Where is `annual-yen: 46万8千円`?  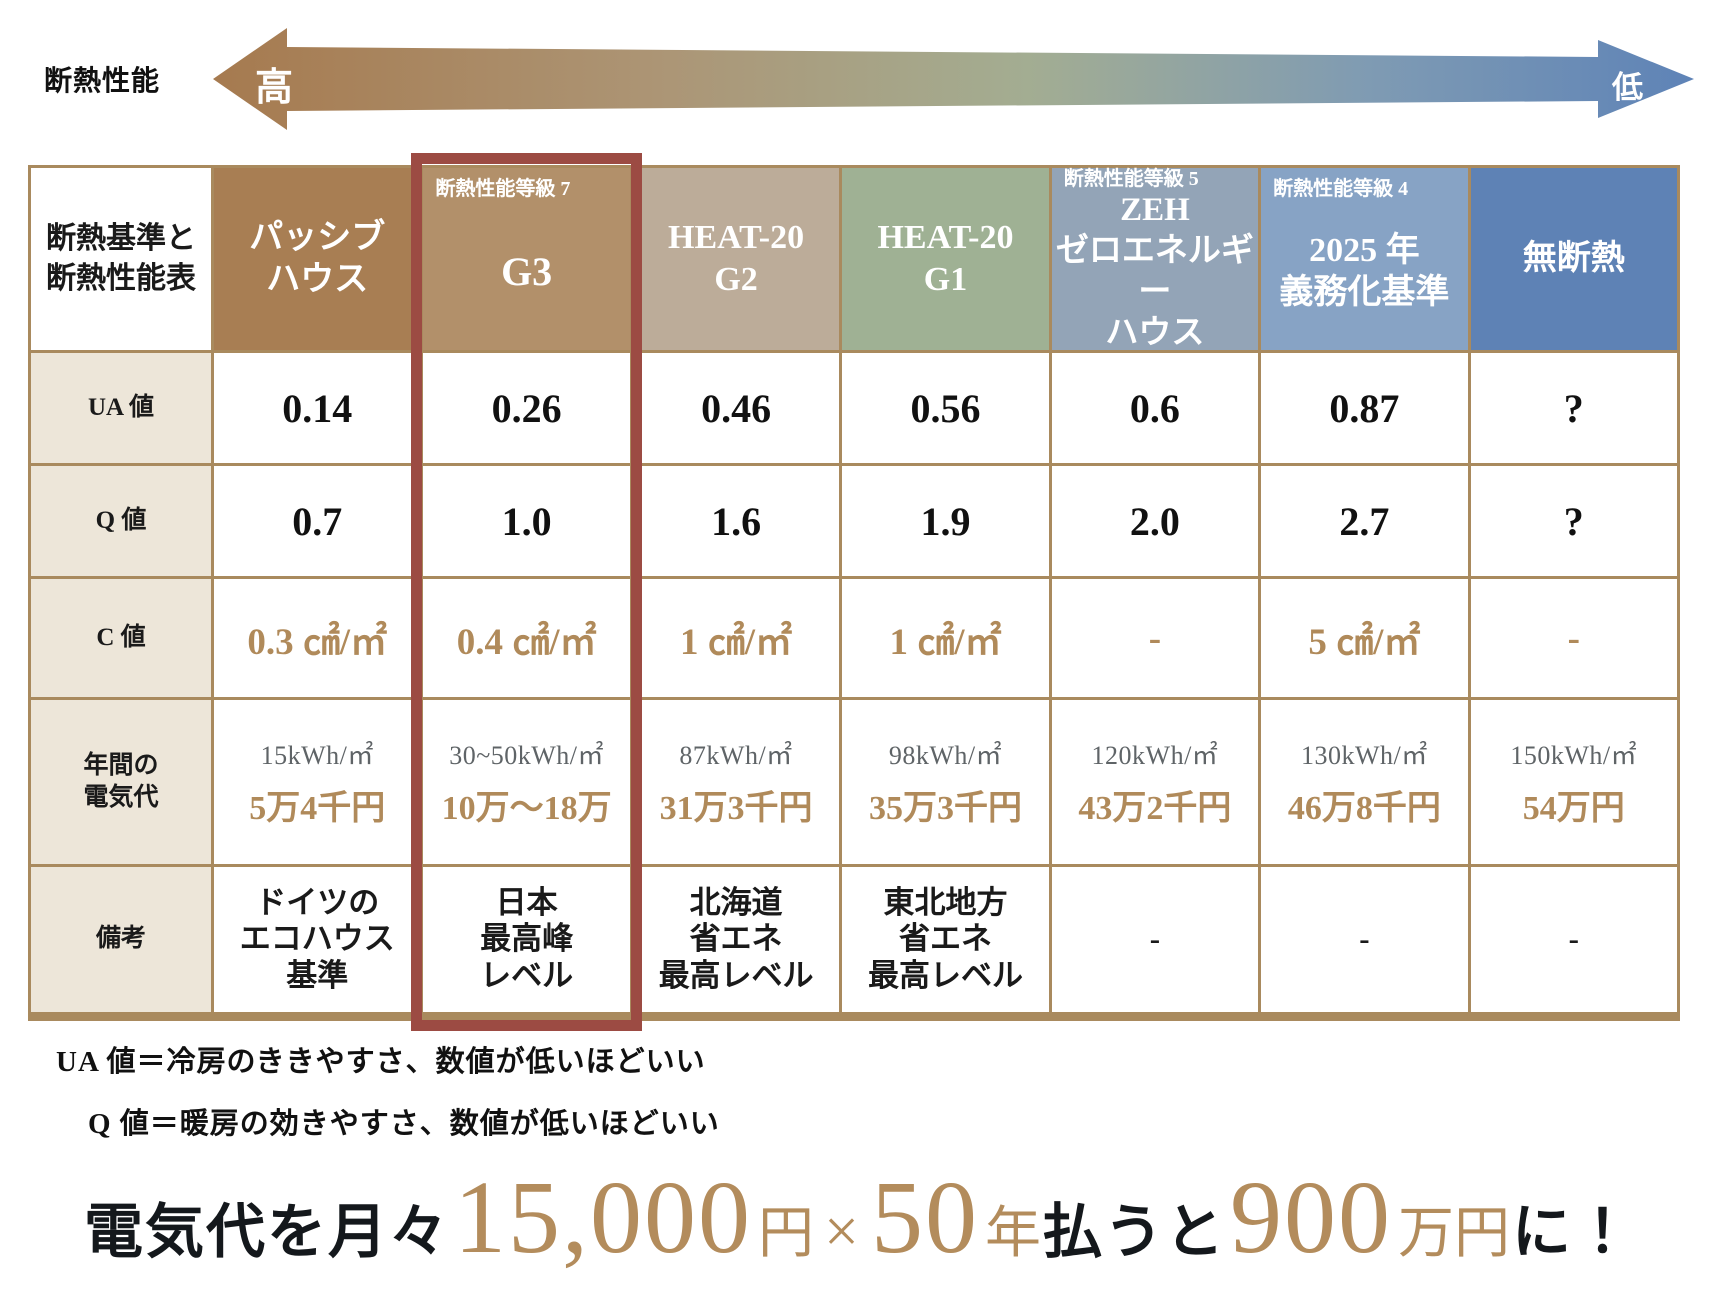 annual-yen: 46万8千円 is located at coordinates (1364, 808).